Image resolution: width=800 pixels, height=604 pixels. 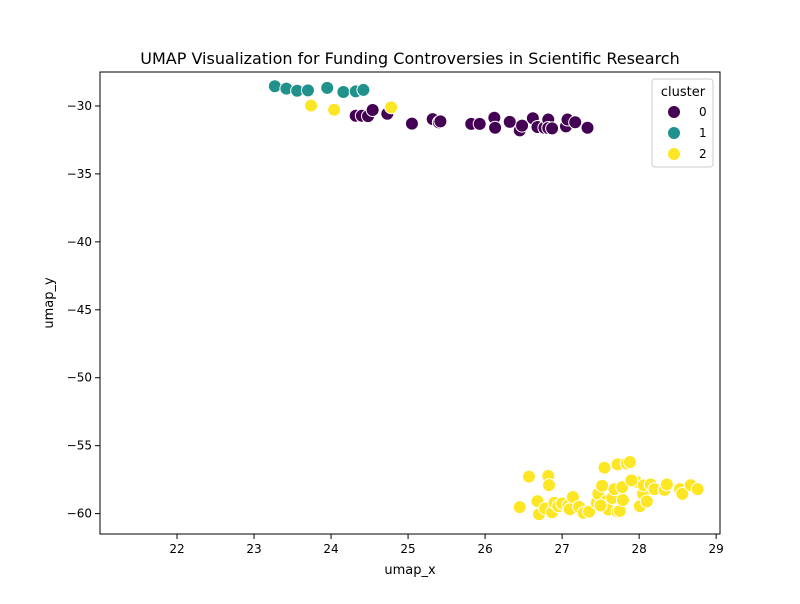 What do you see at coordinates (561, 549) in the screenshot?
I see `x-tick-label: 27` at bounding box center [561, 549].